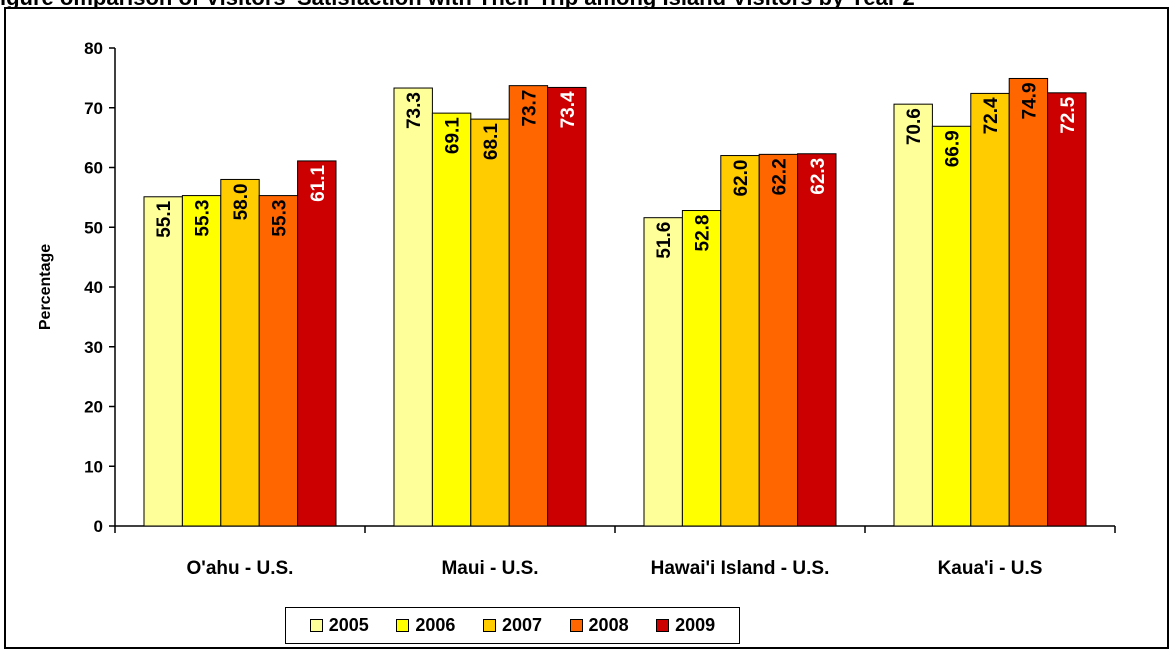 The width and height of the screenshot is (1174, 653). I want to click on legend-label: 2008, so click(608, 625).